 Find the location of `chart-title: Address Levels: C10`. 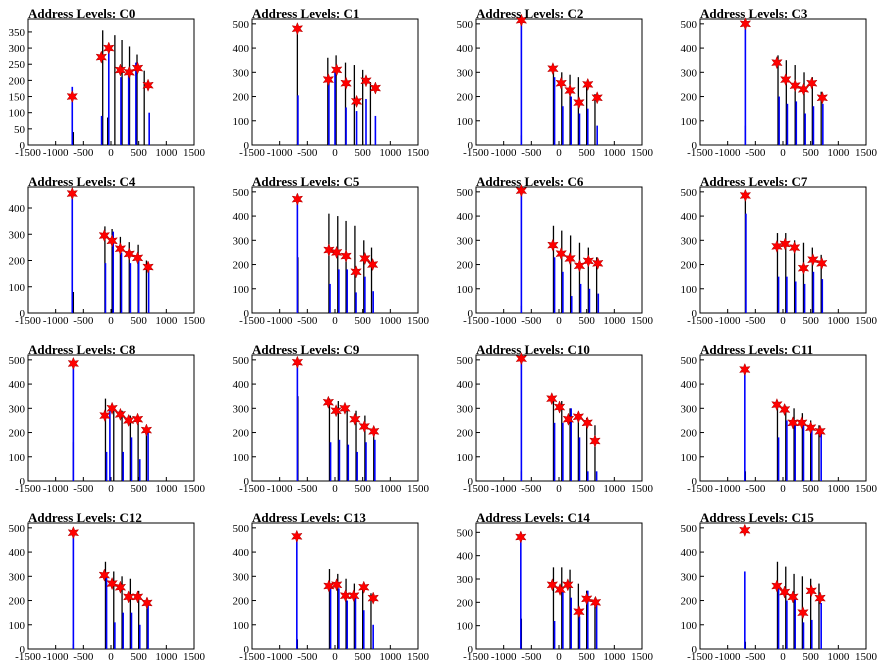

chart-title: Address Levels: C10 is located at coordinates (533, 349).